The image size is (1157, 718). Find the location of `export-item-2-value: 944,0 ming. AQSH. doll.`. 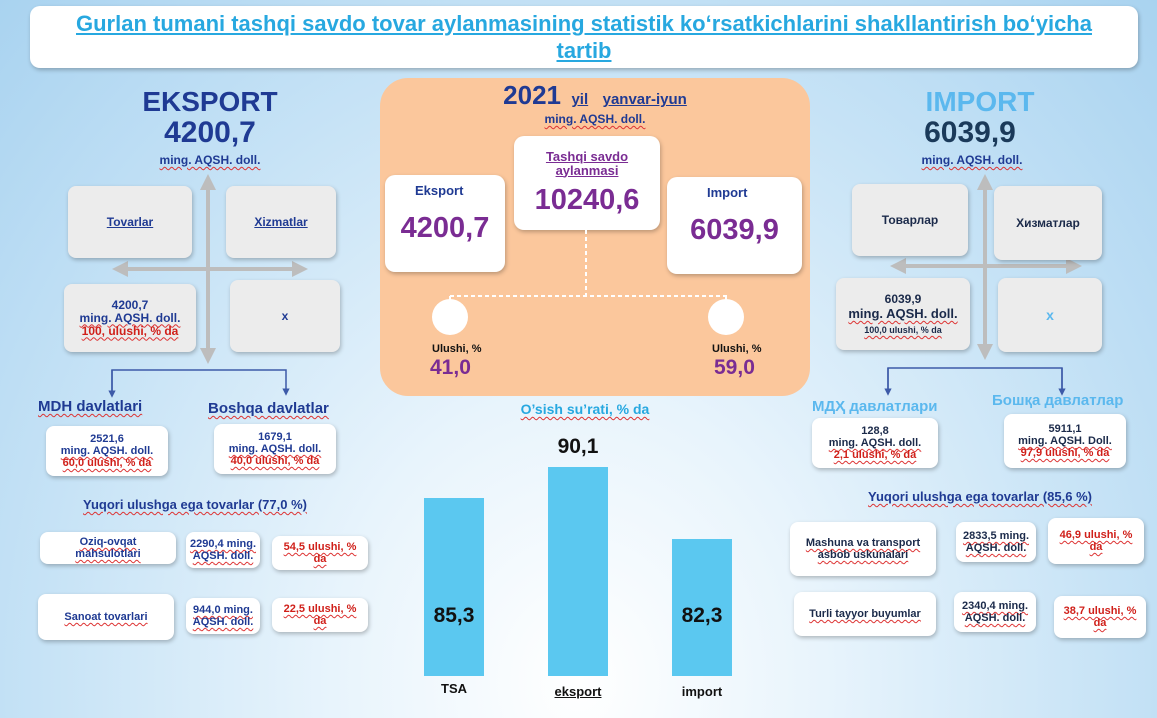

export-item-2-value: 944,0 ming. AQSH. doll. is located at coordinates (223, 616).